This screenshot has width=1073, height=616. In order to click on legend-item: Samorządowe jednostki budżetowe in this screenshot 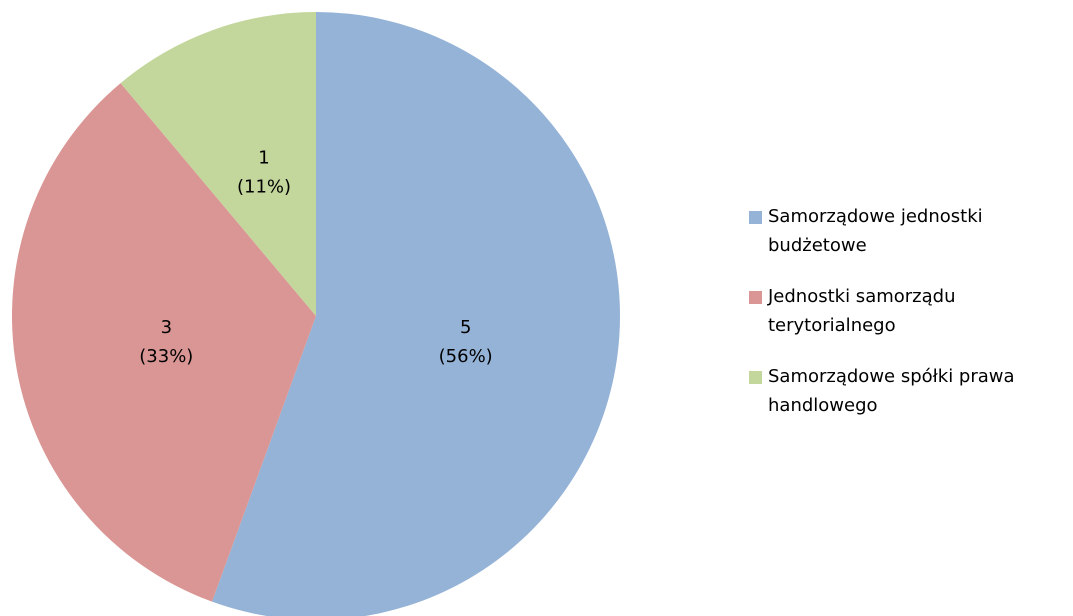, I will do `click(910, 231)`.